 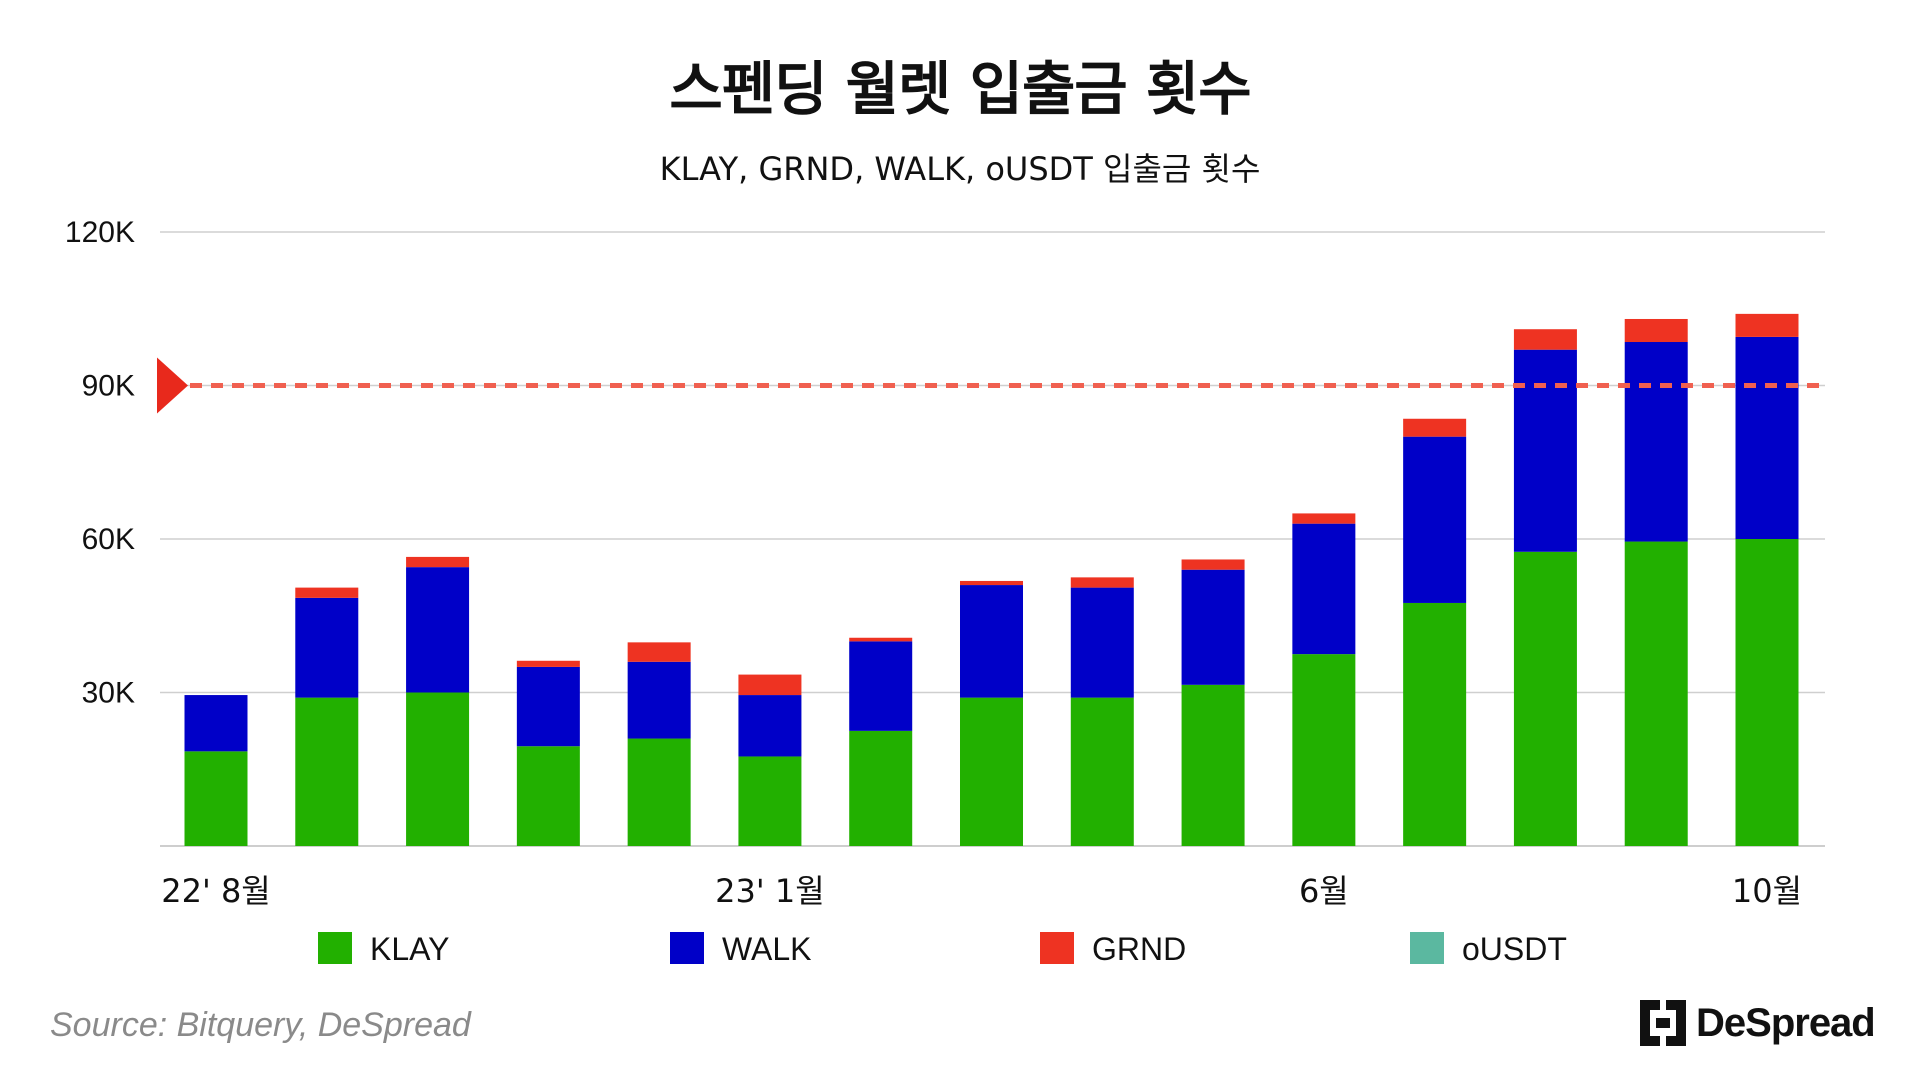 I want to click on legend-label: WALK, so click(x=767, y=949).